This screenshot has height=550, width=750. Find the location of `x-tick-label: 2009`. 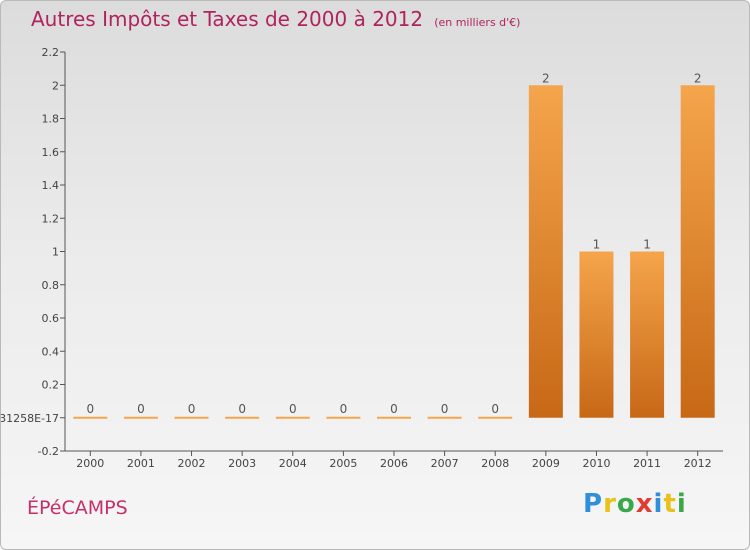

x-tick-label: 2009 is located at coordinates (546, 463).